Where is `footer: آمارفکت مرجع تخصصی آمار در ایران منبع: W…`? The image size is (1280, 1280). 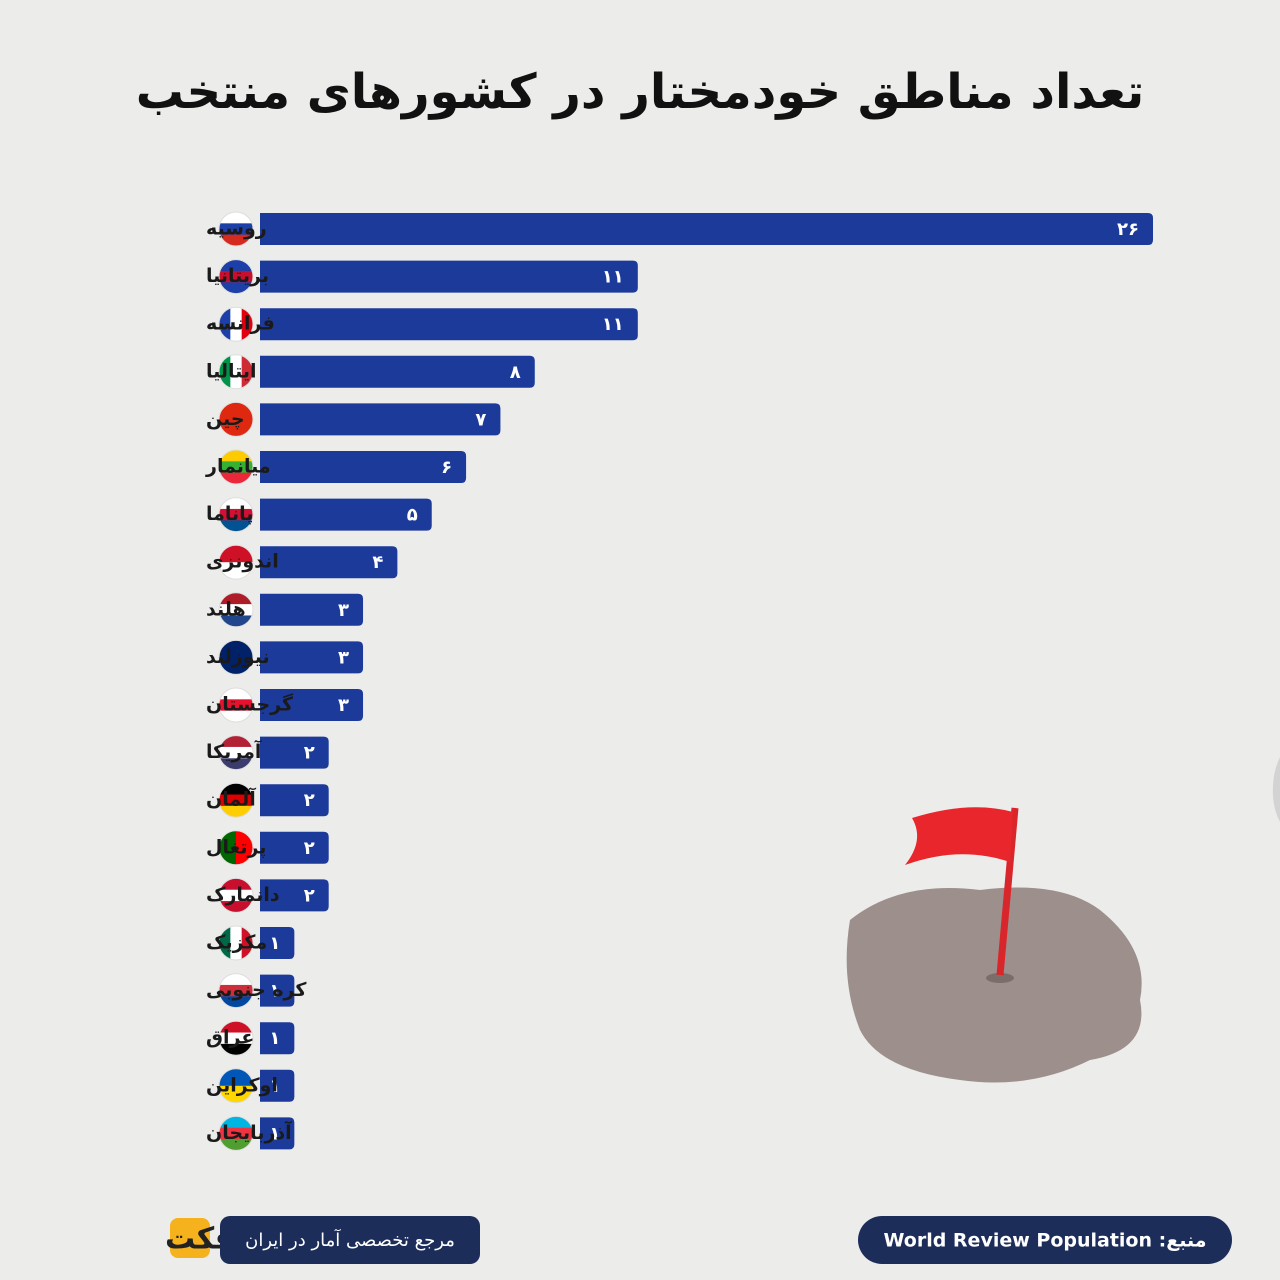
footer: آمارفکت مرجع تخصصی آمار در ایران منبع: W… is located at coordinates (698, 1240).